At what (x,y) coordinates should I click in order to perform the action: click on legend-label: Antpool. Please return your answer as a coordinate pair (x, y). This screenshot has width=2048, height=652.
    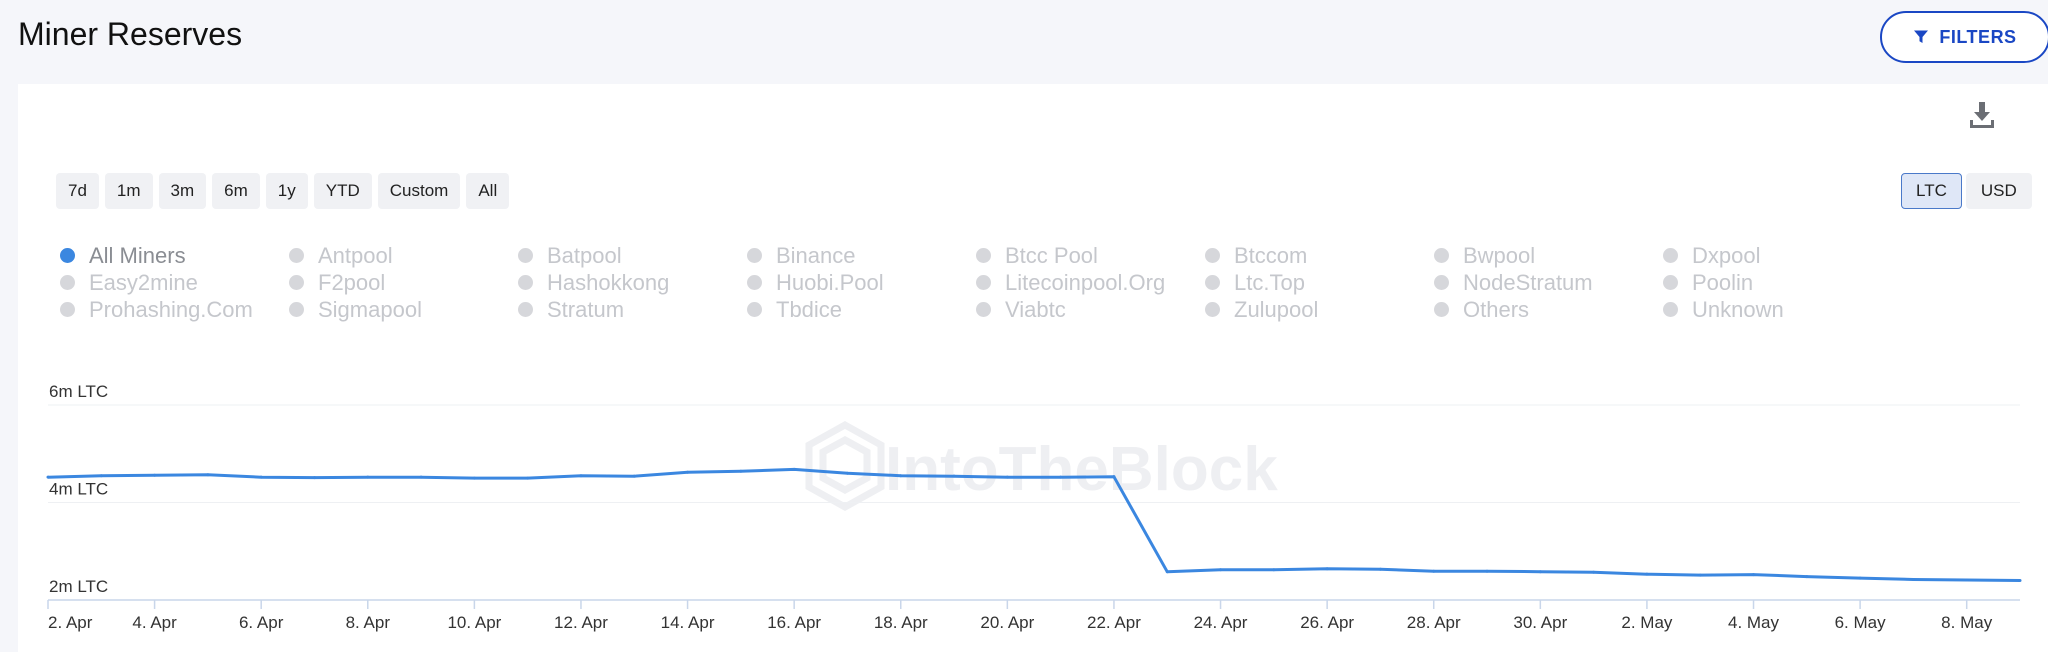
    Looking at the image, I should click on (355, 255).